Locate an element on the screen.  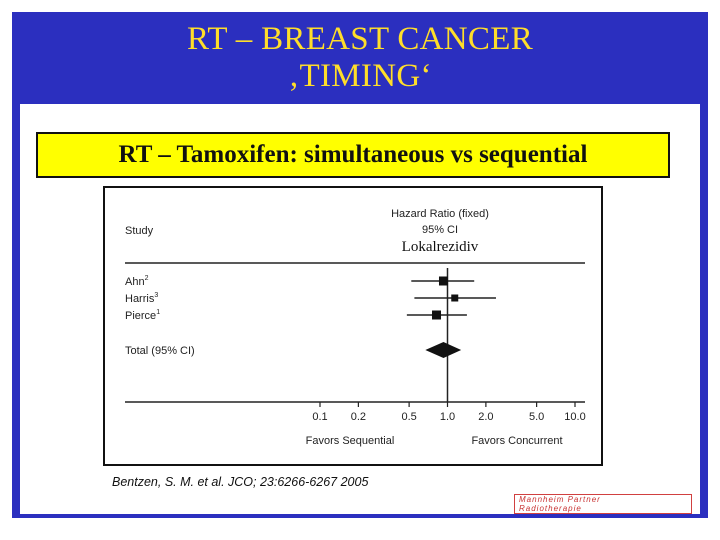
column-header-hazard-ratio: Hazard Ratio (fixed) is located at coordinates (440, 214).